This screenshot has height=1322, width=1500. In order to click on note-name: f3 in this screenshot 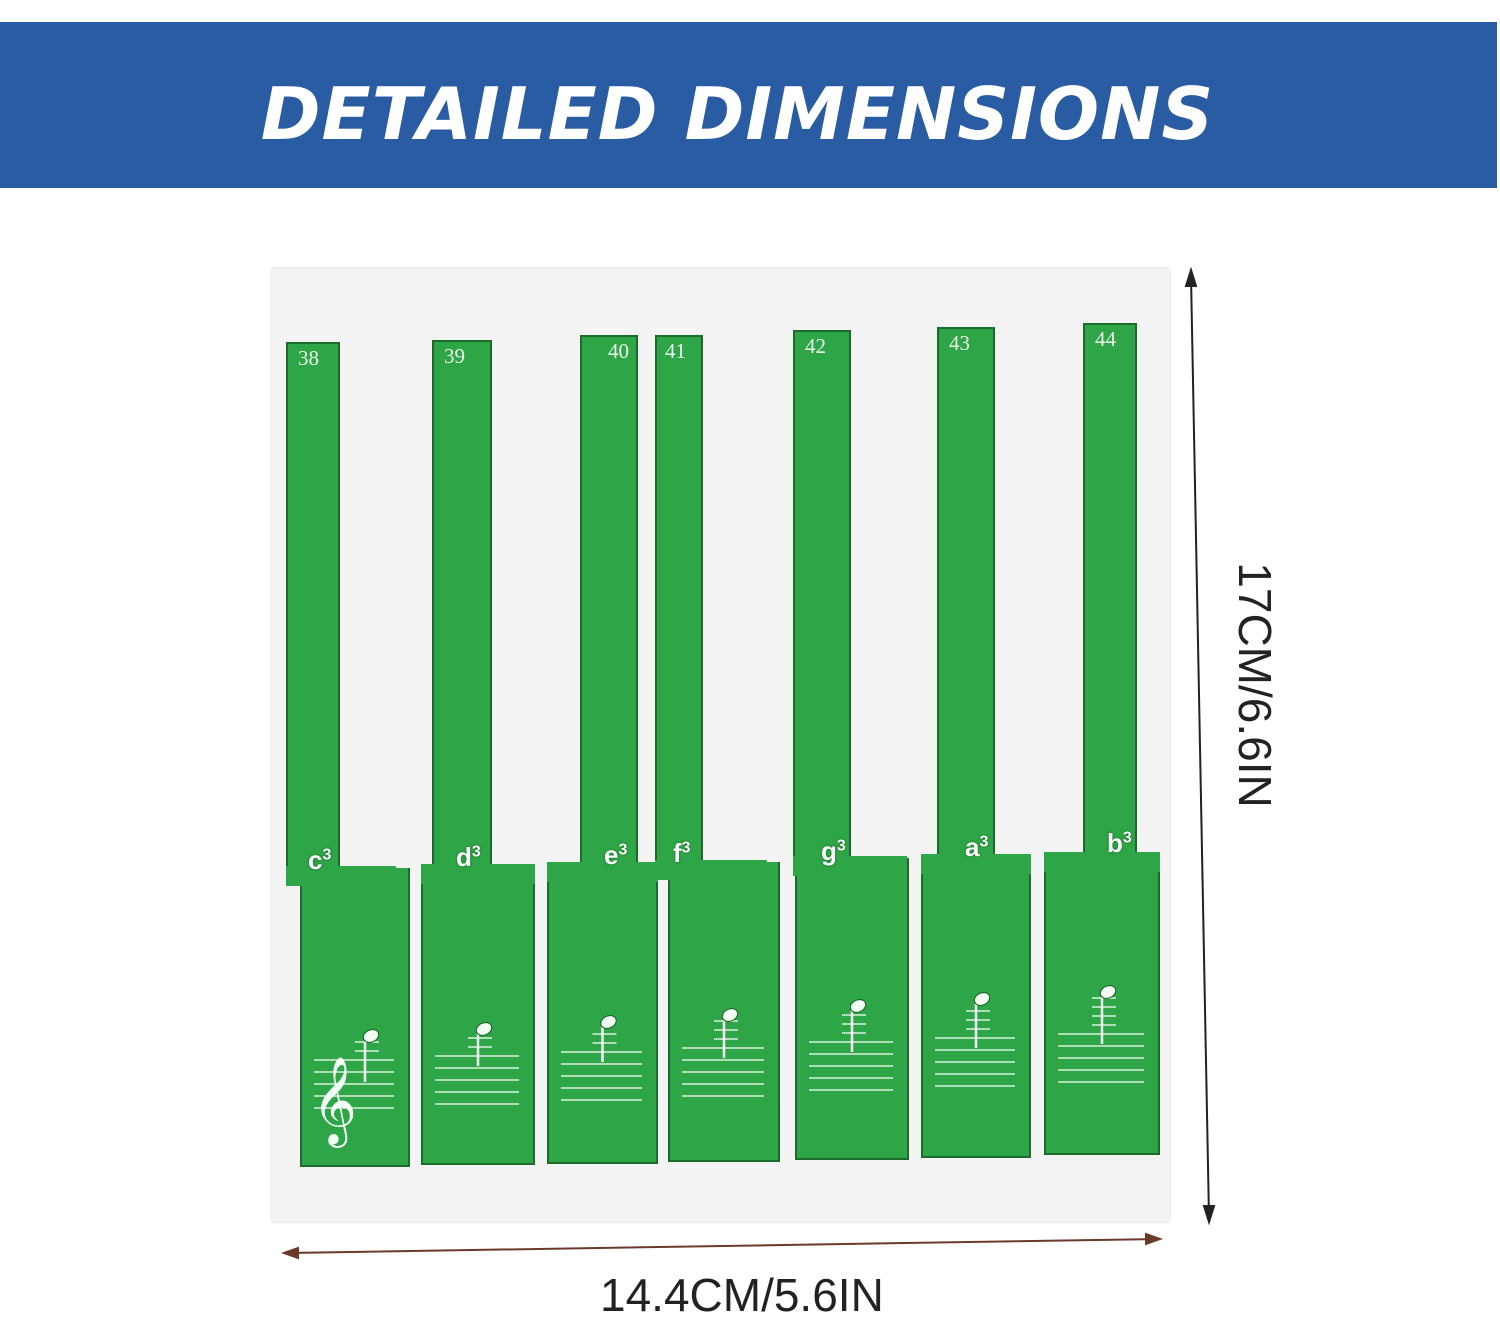, I will do `click(682, 853)`.